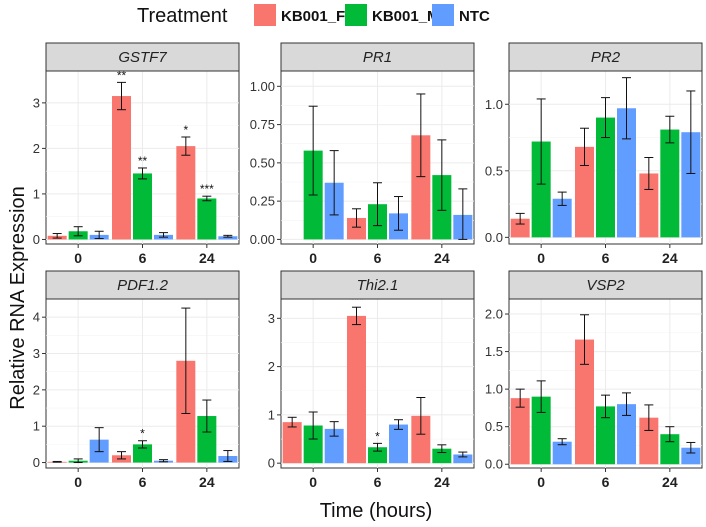  What do you see at coordinates (182, 16) in the screenshot?
I see `legend-title: Treatment` at bounding box center [182, 16].